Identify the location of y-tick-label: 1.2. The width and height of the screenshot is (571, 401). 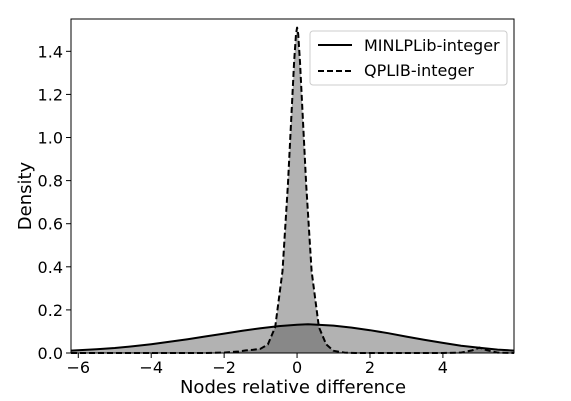
(50, 94).